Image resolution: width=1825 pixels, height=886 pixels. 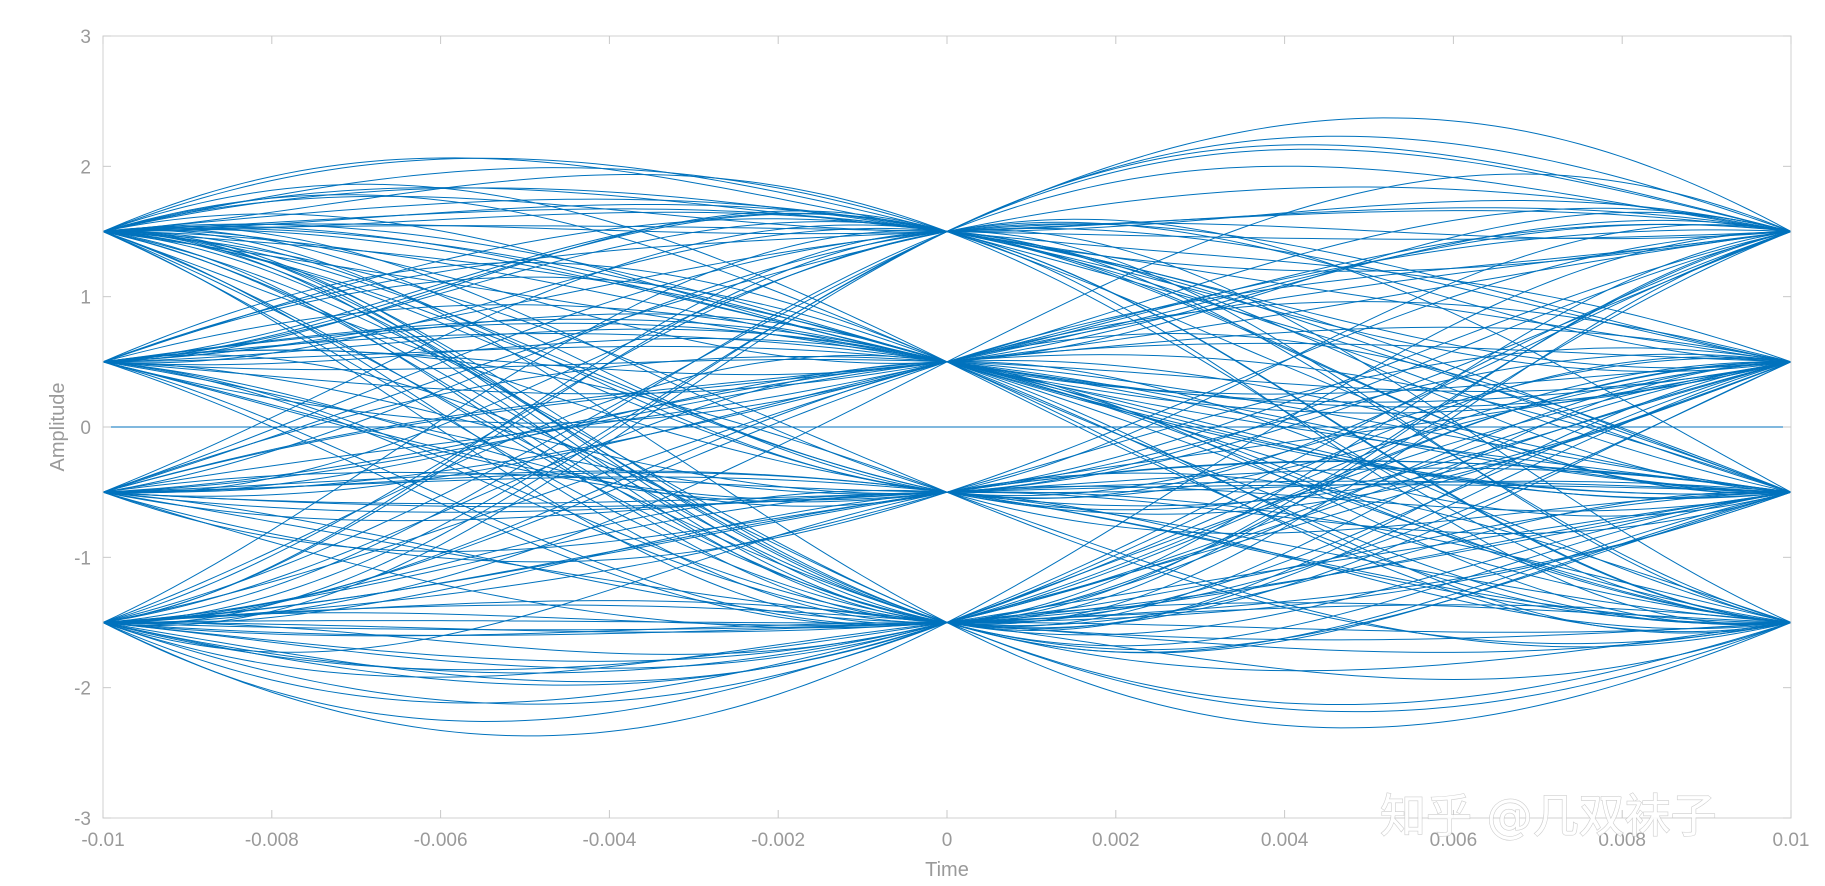 I want to click on x-axis-label: Time, so click(x=947, y=870).